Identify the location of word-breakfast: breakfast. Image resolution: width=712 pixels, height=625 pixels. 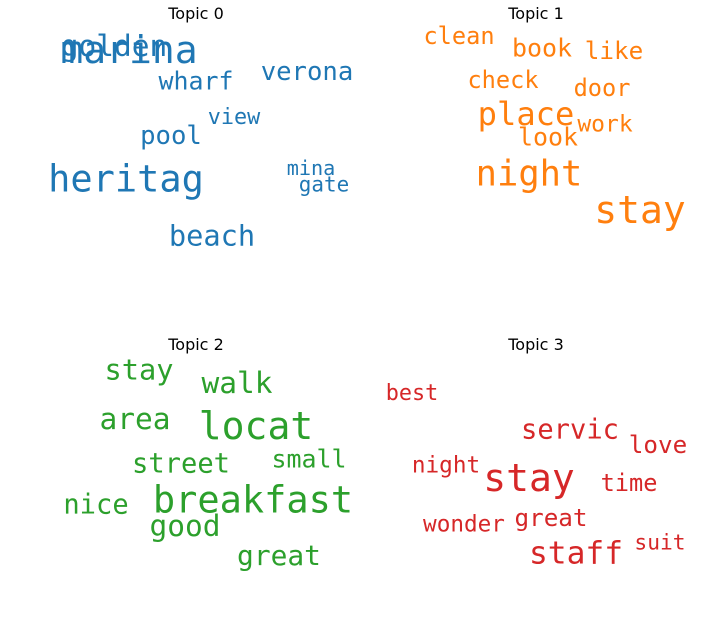
(253, 500).